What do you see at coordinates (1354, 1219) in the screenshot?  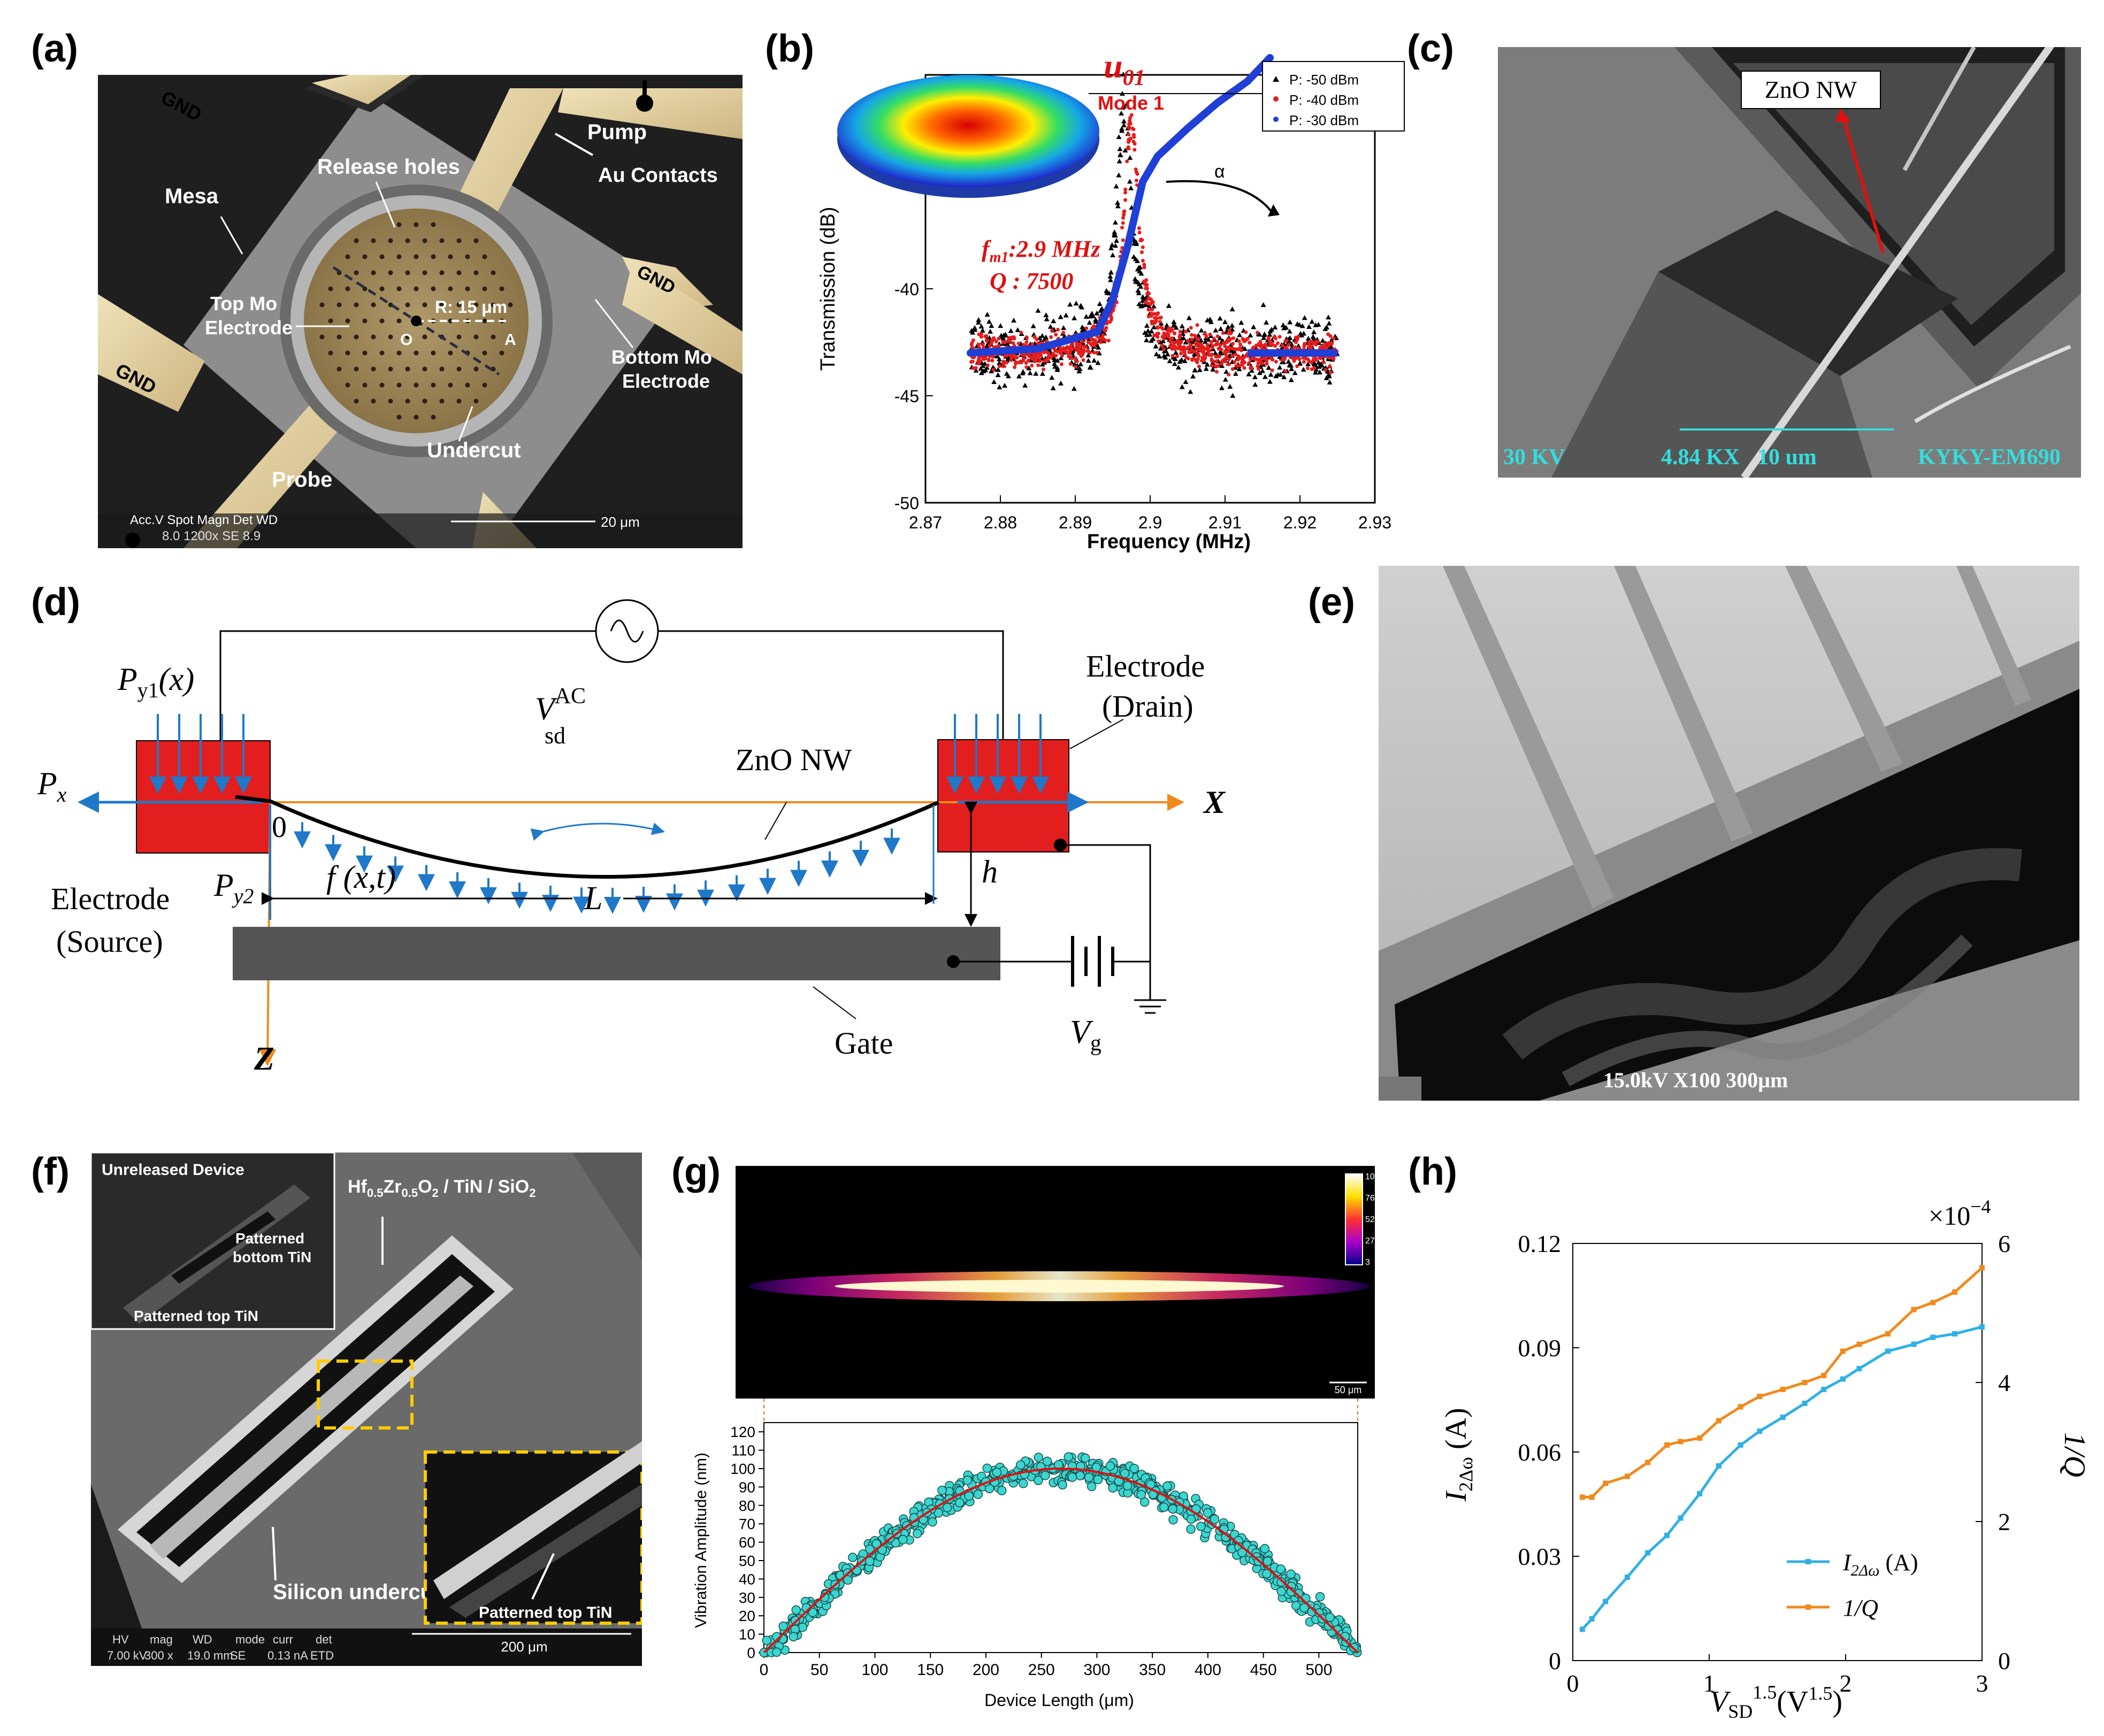 I see `g-colorbar` at bounding box center [1354, 1219].